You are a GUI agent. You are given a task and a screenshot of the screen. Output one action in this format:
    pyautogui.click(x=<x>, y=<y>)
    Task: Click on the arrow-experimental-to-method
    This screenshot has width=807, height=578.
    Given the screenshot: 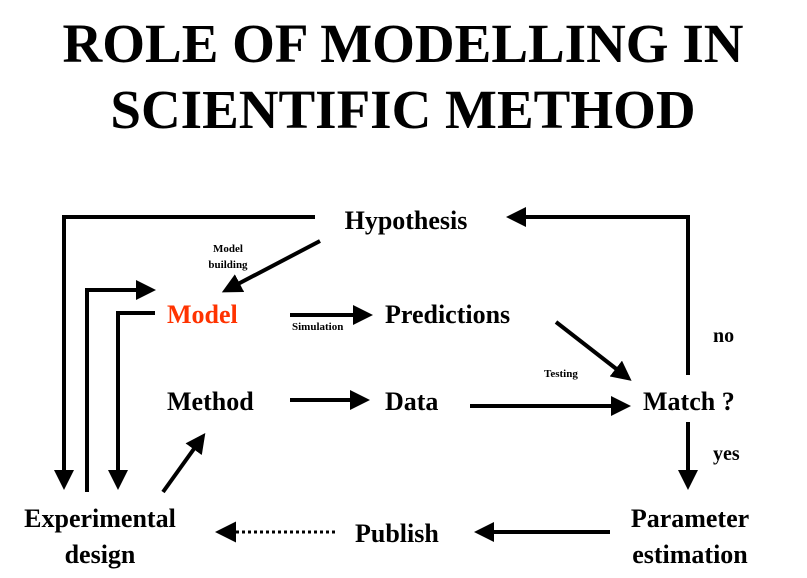 What is the action you would take?
    pyautogui.click(x=183, y=463)
    